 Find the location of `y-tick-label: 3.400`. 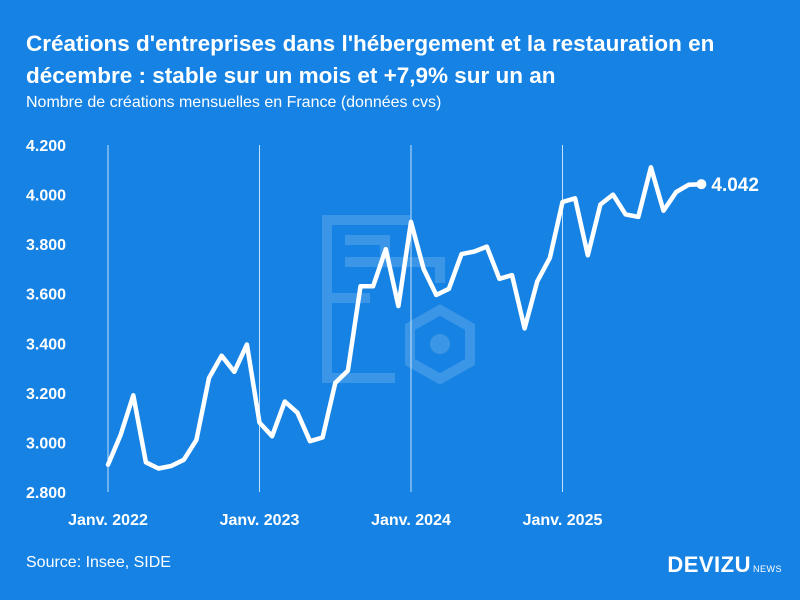

y-tick-label: 3.400 is located at coordinates (46, 344).